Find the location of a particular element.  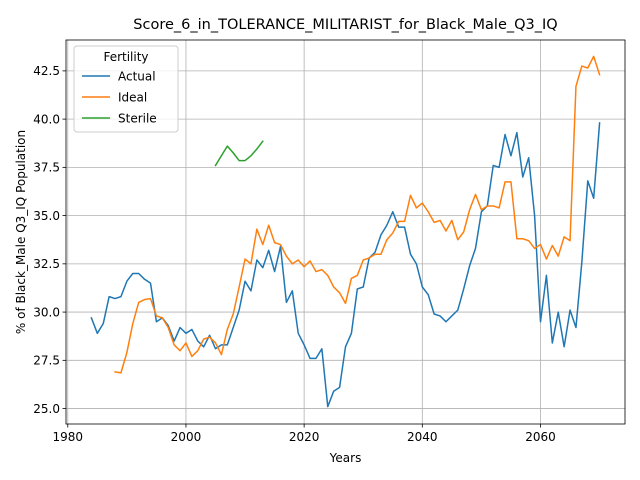

y-tick-label: 37.5 is located at coordinates (46, 168).